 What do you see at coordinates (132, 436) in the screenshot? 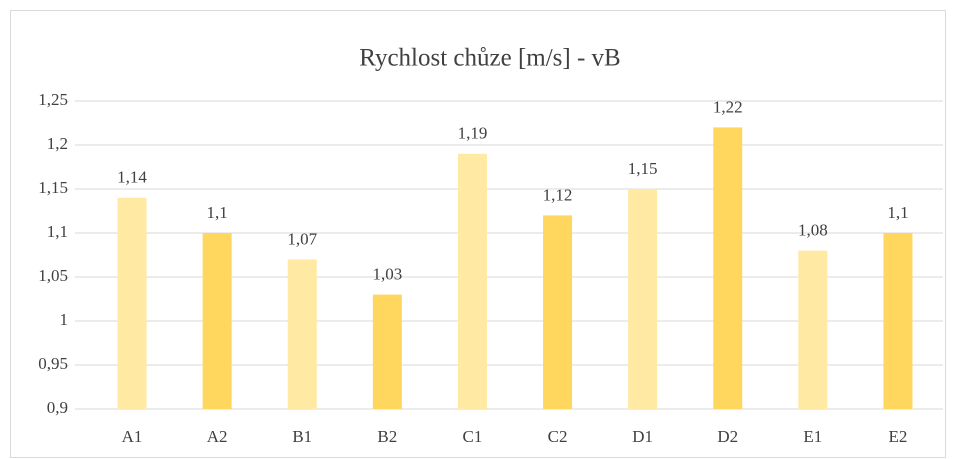
I see `x-tick-label: A1` at bounding box center [132, 436].